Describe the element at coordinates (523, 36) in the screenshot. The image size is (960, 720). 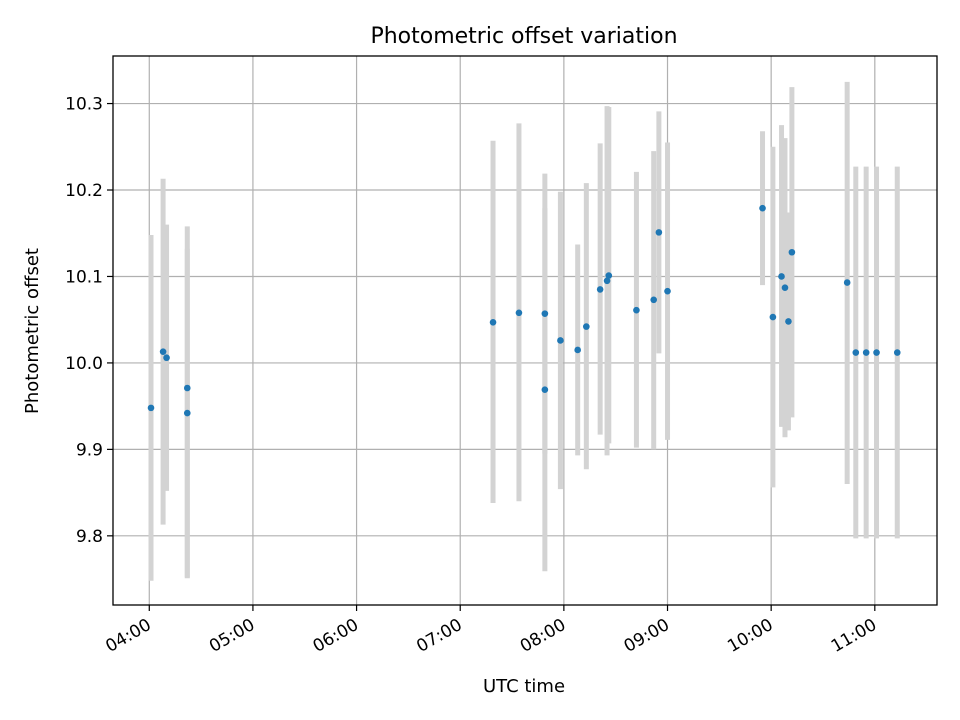
I see `chart-title: Photometric offset variation` at that location.